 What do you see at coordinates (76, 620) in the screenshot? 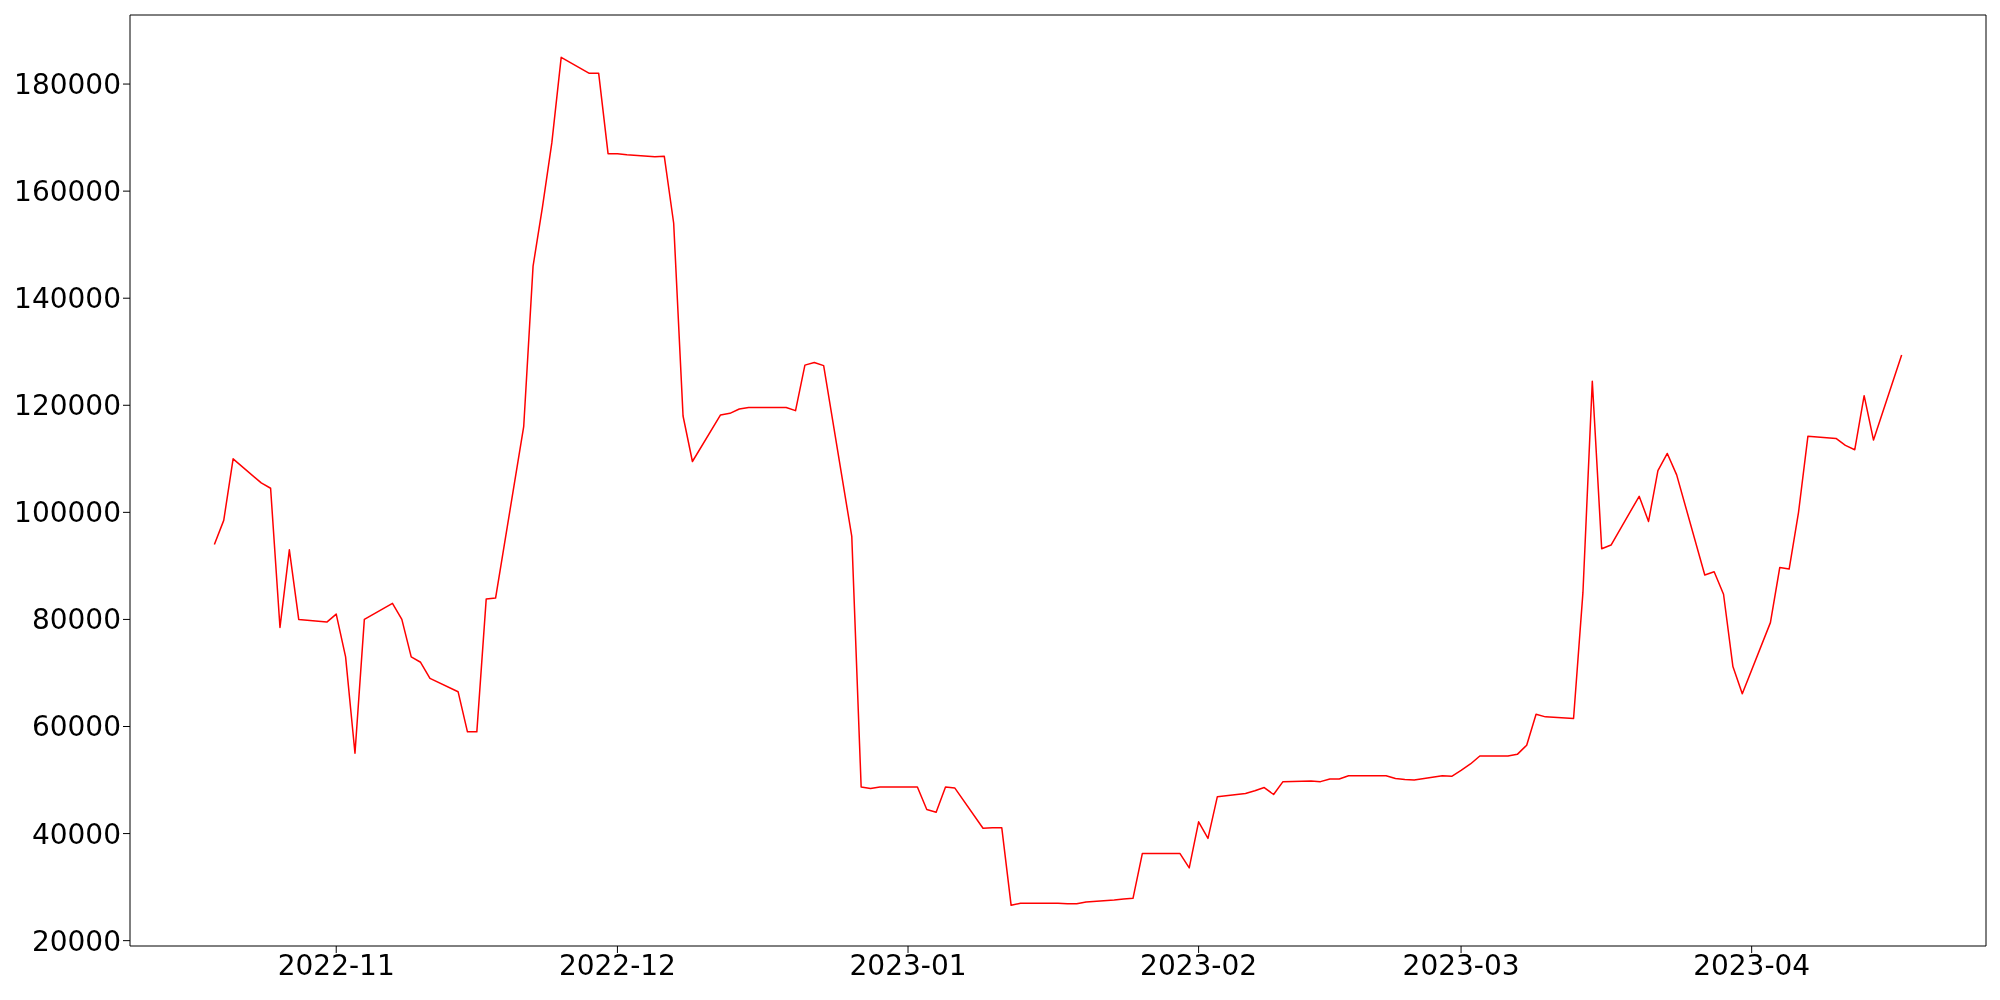
I see `y-tick-label: 80000` at bounding box center [76, 620].